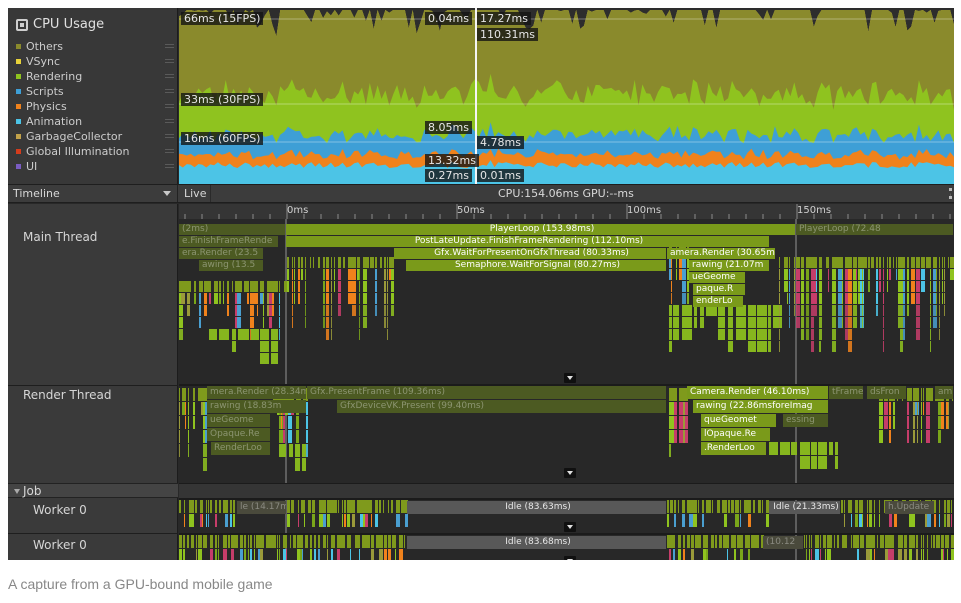  Describe the element at coordinates (94, 121) in the screenshot. I see `legend-item-animation: Animation` at that location.